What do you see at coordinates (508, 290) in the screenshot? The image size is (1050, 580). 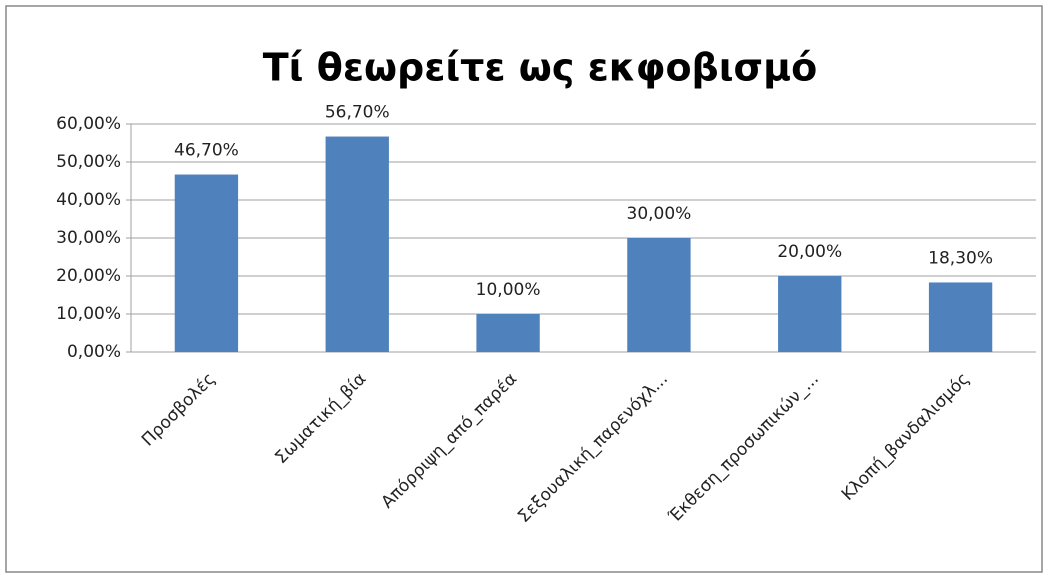 I see `value-label: 10,00%` at bounding box center [508, 290].